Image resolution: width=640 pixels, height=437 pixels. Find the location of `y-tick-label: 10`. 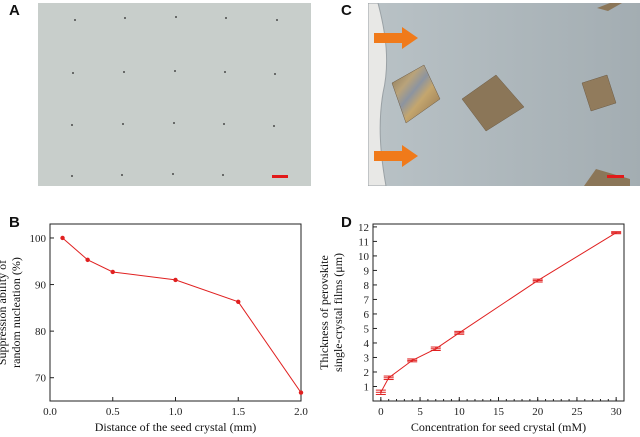

y-tick-label: 10 is located at coordinates (364, 257).